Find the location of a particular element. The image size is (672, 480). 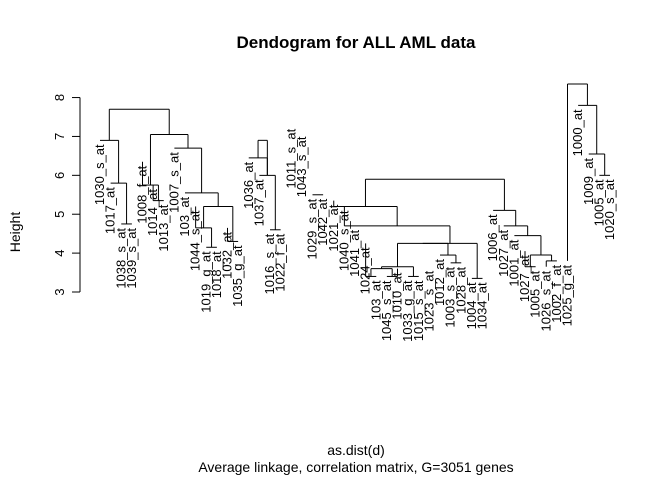

leaf-label-47: 1005_at is located at coordinates (598, 202).